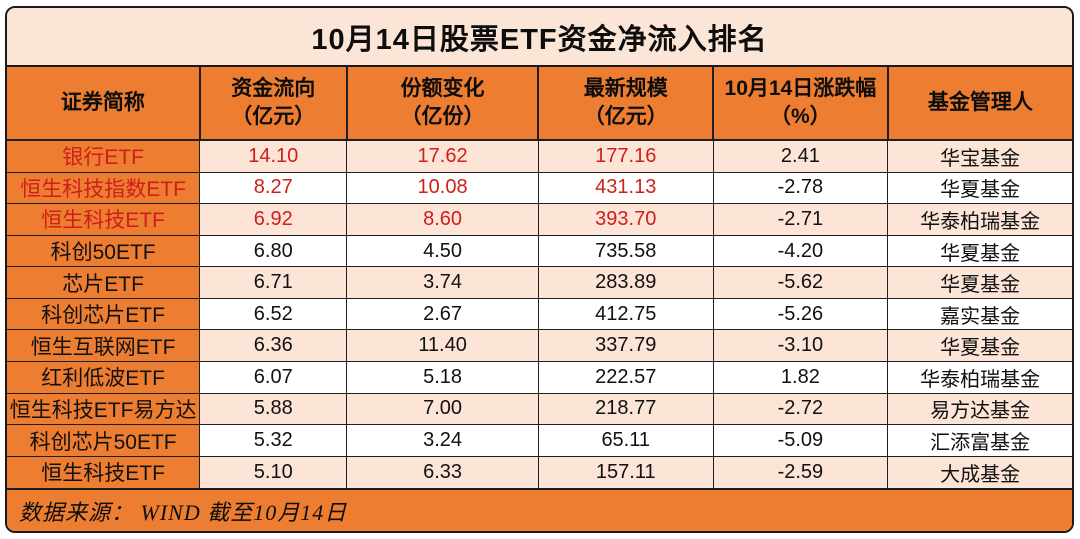 The image size is (1080, 539). What do you see at coordinates (442, 188) in the screenshot?
I see `value-cell: 10.08` at bounding box center [442, 188].